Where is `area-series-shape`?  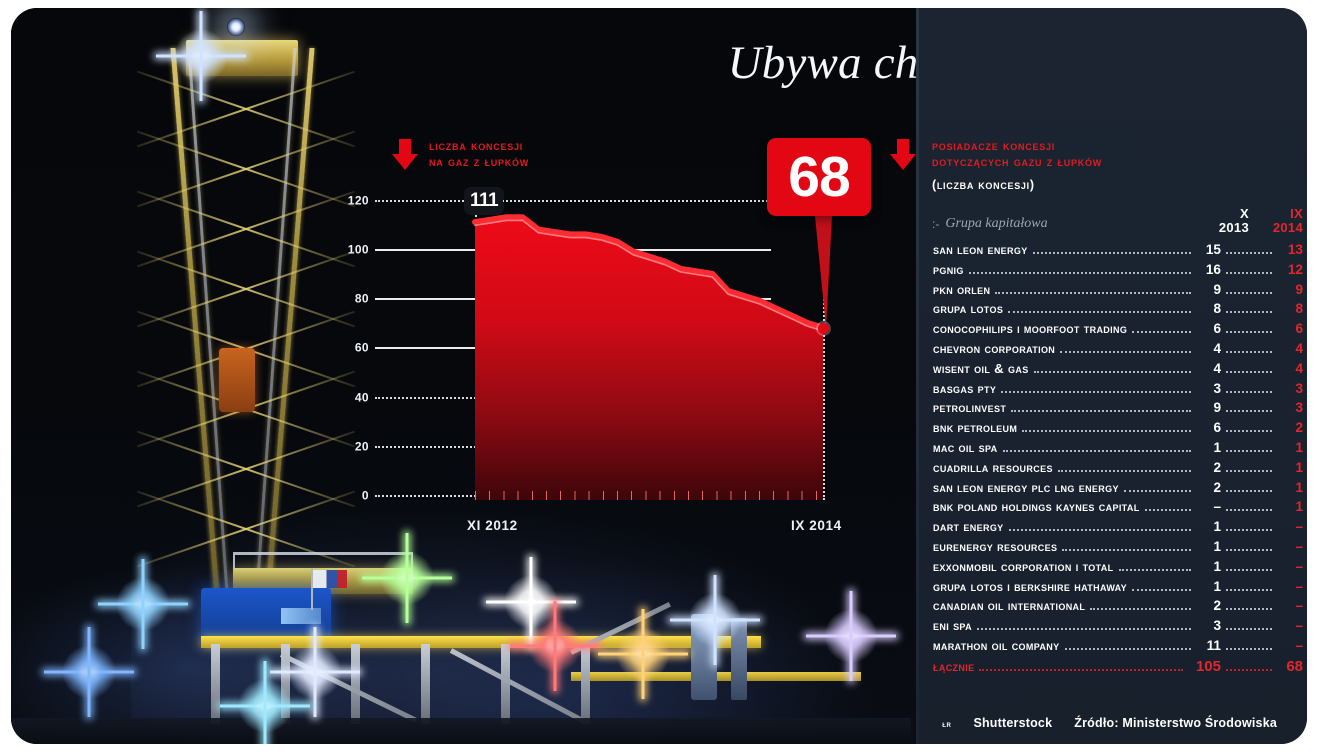 area-series-shape is located at coordinates (649, 357).